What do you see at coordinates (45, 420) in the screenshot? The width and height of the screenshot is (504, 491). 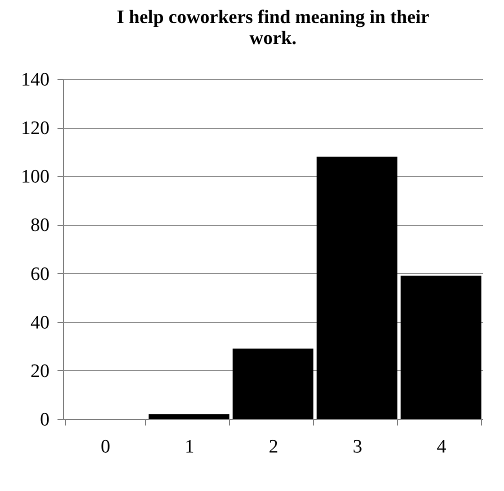 I see `y-tick-label: 0` at bounding box center [45, 420].